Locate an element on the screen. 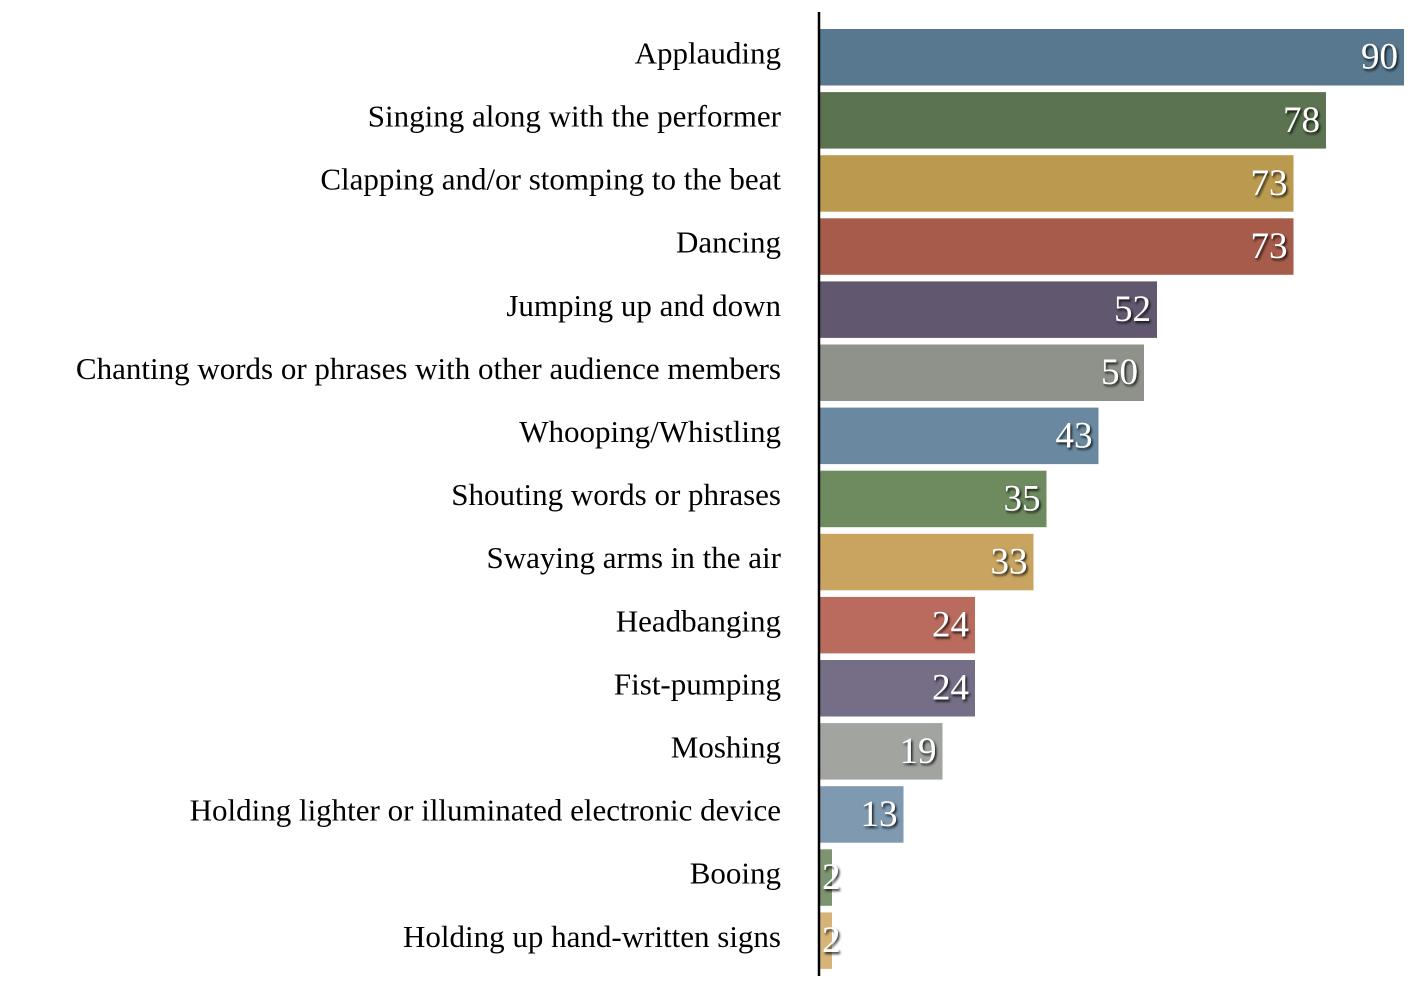 This screenshot has height=986, width=1408. category-label: Swaying arms in the air is located at coordinates (634, 557).